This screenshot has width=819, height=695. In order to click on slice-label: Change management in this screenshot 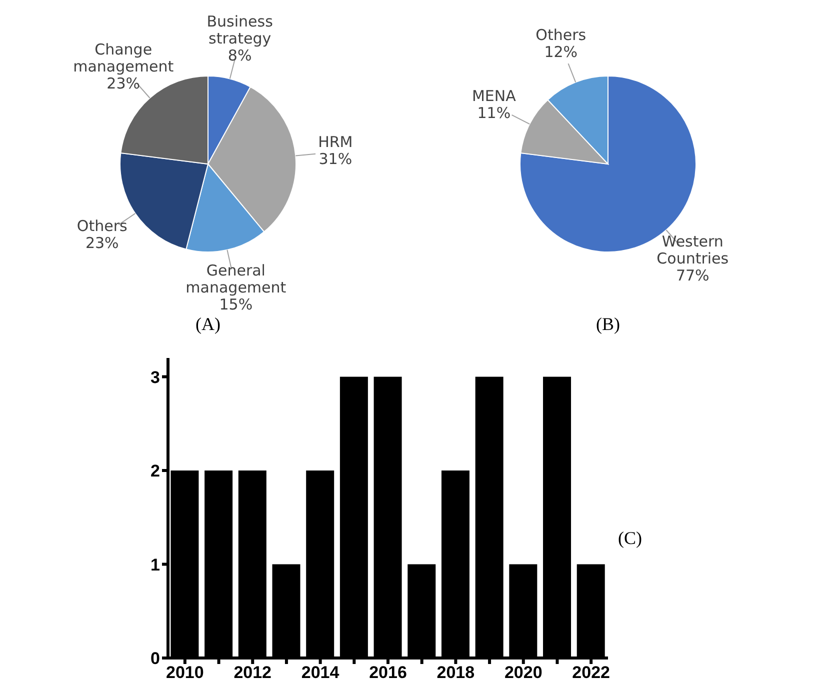, I will do `click(123, 58)`.